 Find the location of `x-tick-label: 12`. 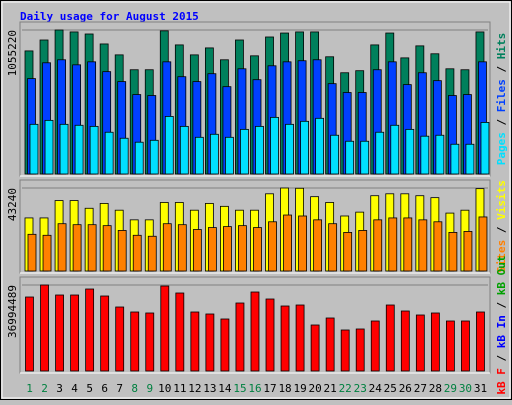

x-tick-label: 12 is located at coordinates (194, 388).